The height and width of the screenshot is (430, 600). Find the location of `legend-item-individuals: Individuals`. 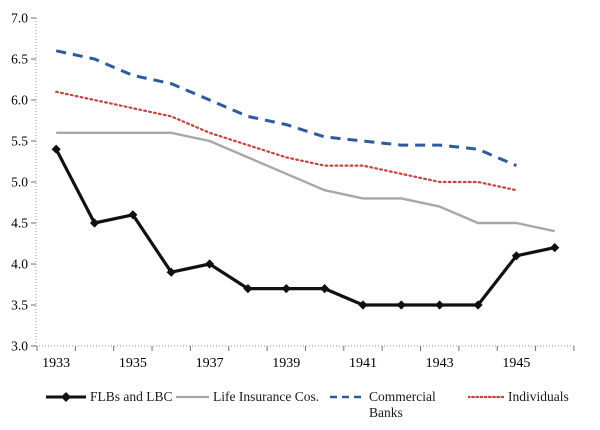

legend-item-individuals: Individuals is located at coordinates (518, 397).